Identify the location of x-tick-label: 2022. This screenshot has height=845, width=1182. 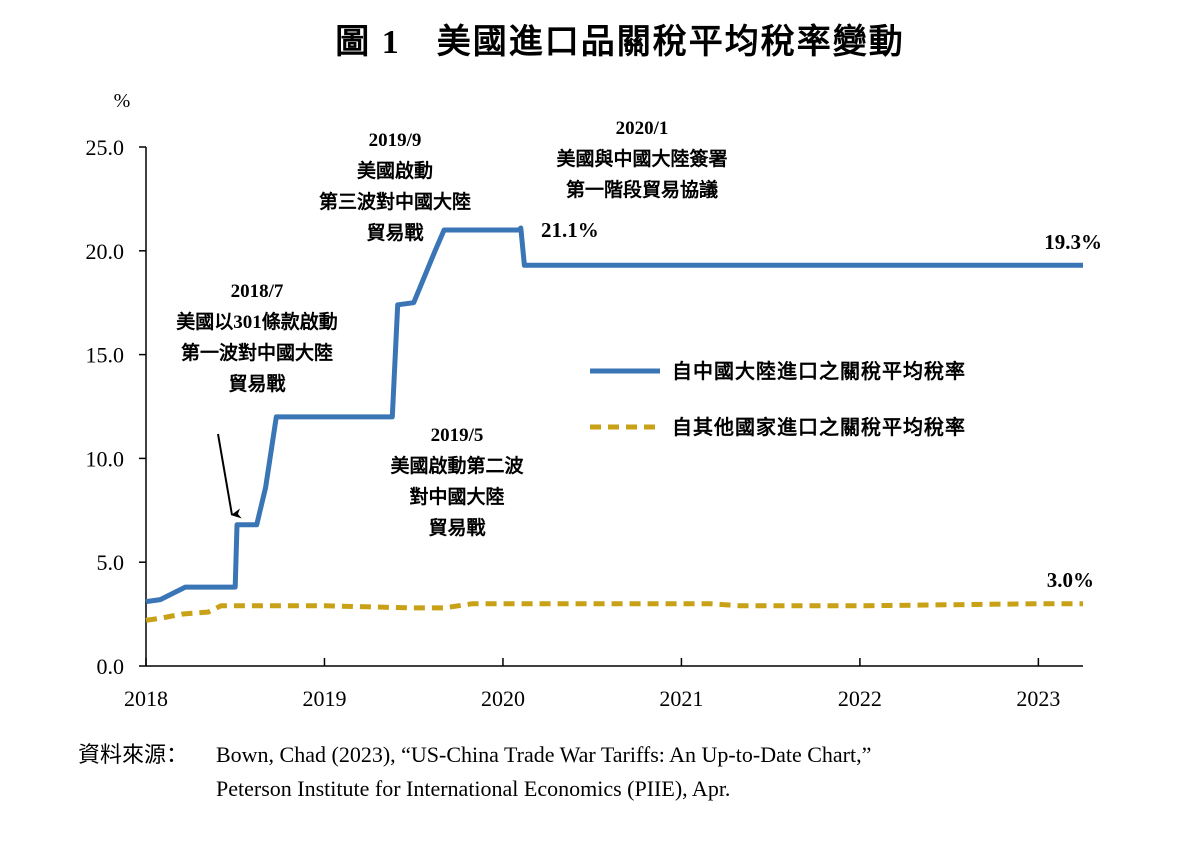
(860, 698).